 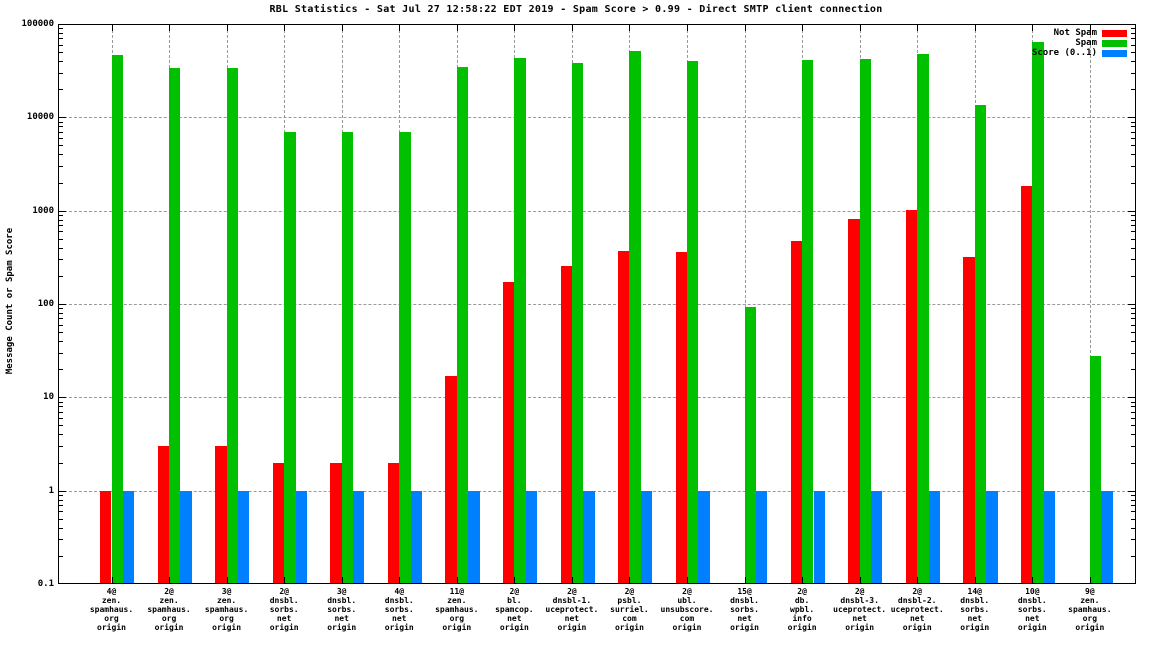 I want to click on legend-swatch, so click(x=1114, y=43).